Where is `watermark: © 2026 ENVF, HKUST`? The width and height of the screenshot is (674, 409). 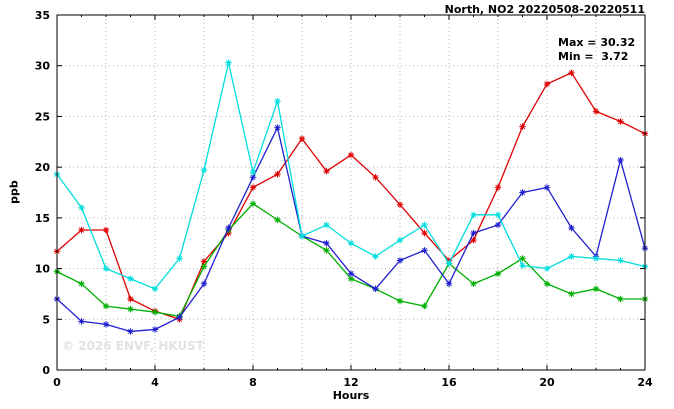 watermark: © 2026 ENVF, HKUST is located at coordinates (133, 346).